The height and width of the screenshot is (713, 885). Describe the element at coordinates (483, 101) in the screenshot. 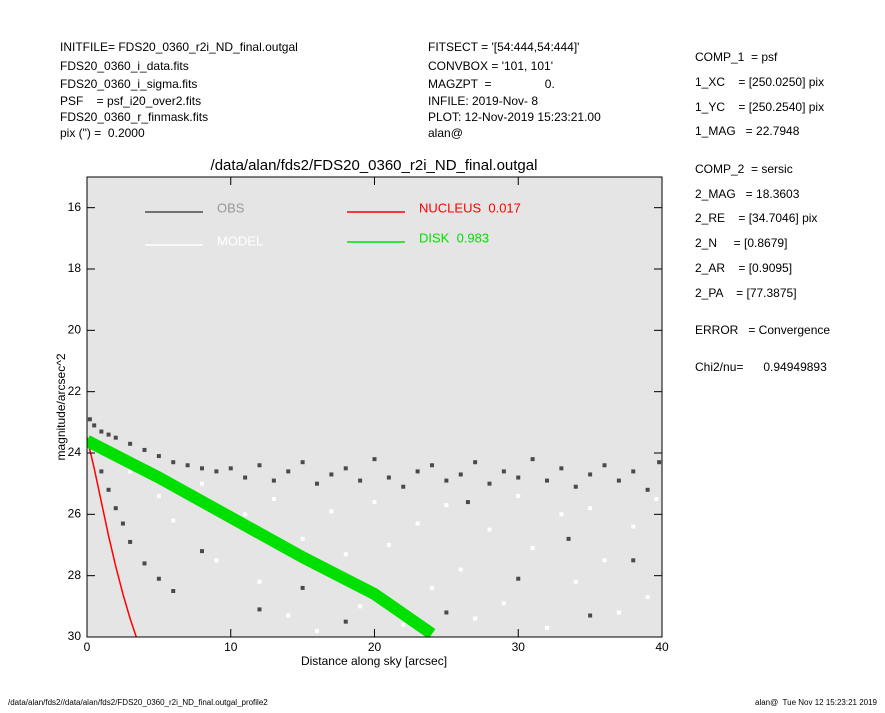

I see `header-line: INFILE: 2019-Nov- 8` at that location.